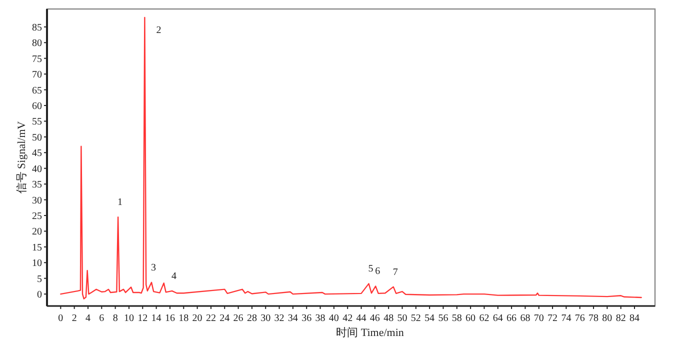 Image resolution: width=700 pixels, height=343 pixels. Describe the element at coordinates (39, 279) in the screenshot. I see `y-tick-label: 5` at that location.